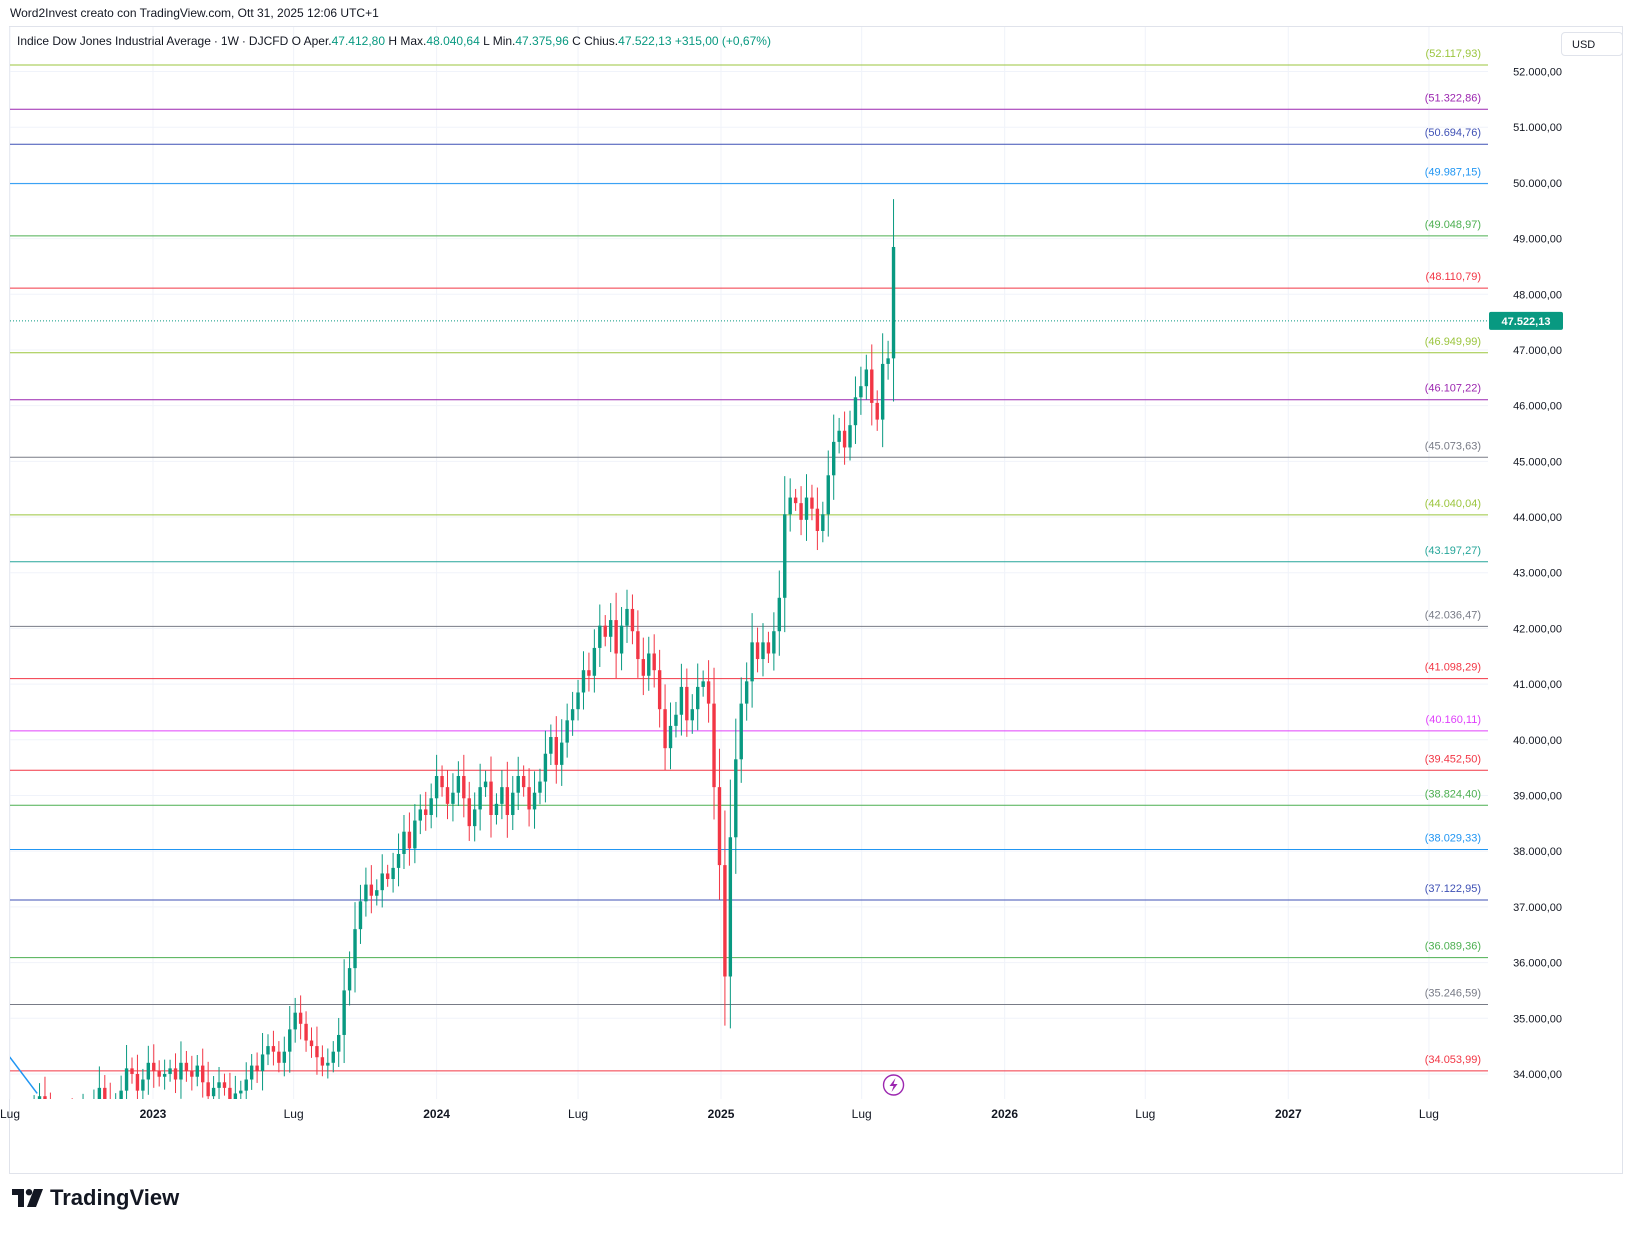  What do you see at coordinates (1453, 173) in the screenshot?
I see `level-label: (49.987,15)` at bounding box center [1453, 173].